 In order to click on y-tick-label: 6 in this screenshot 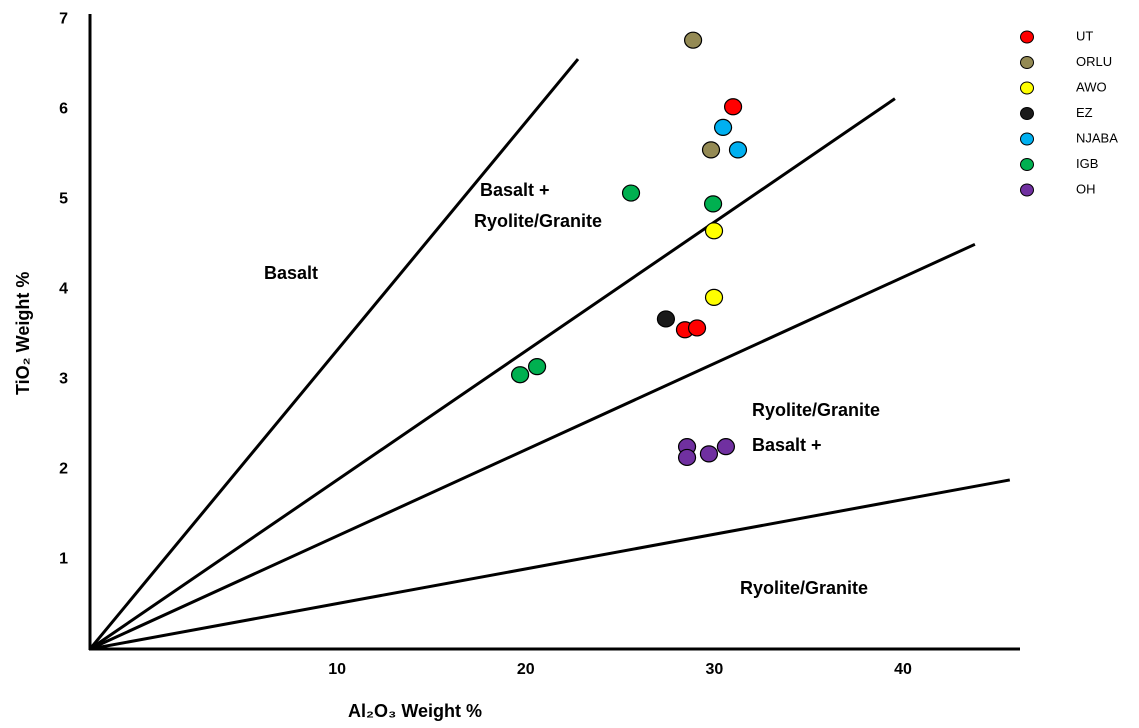, I will do `click(63, 109)`.